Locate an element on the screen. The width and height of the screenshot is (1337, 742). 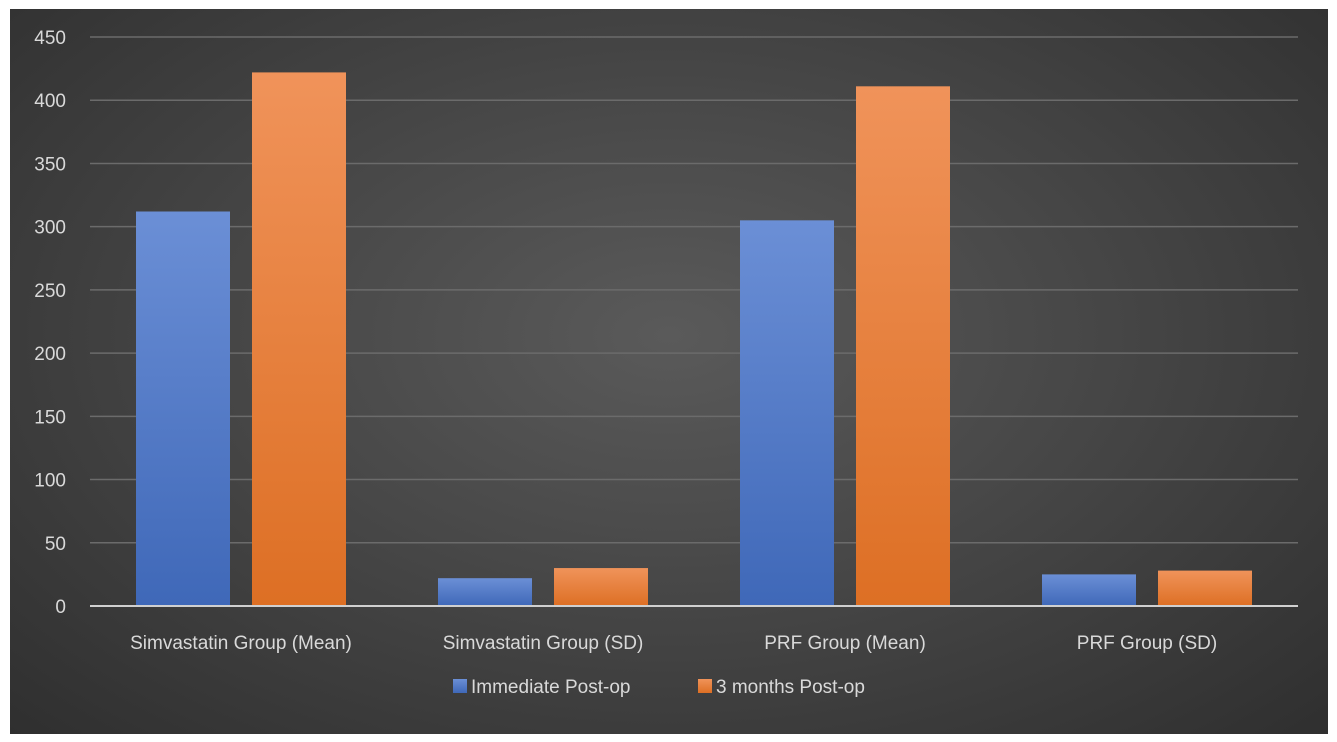
y-tick-label: 0 is located at coordinates (60, 607).